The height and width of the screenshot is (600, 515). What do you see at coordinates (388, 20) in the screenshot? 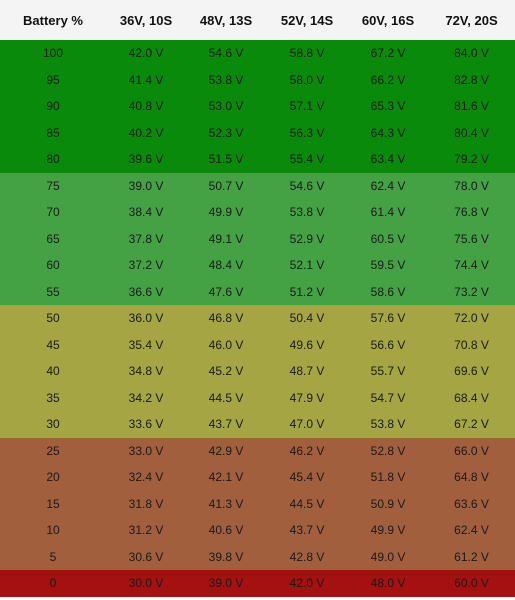
I see `header-60v: 60V, 16S` at bounding box center [388, 20].